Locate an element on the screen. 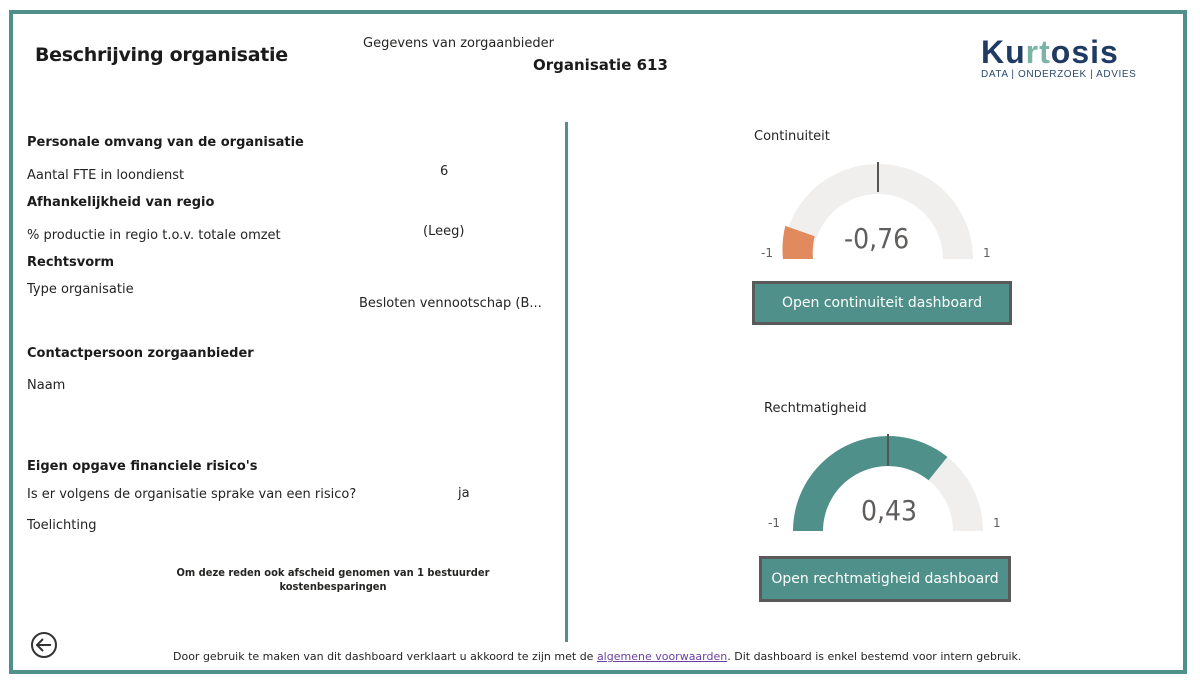 The width and height of the screenshot is (1200, 685). value-fte: 6 is located at coordinates (444, 171).